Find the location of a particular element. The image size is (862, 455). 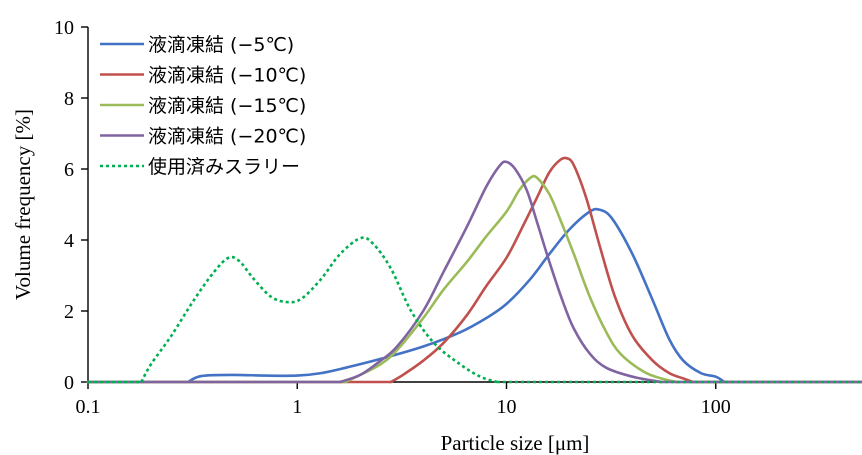

legend-label: 液滴凍結 (−20℃) is located at coordinates (227, 137).